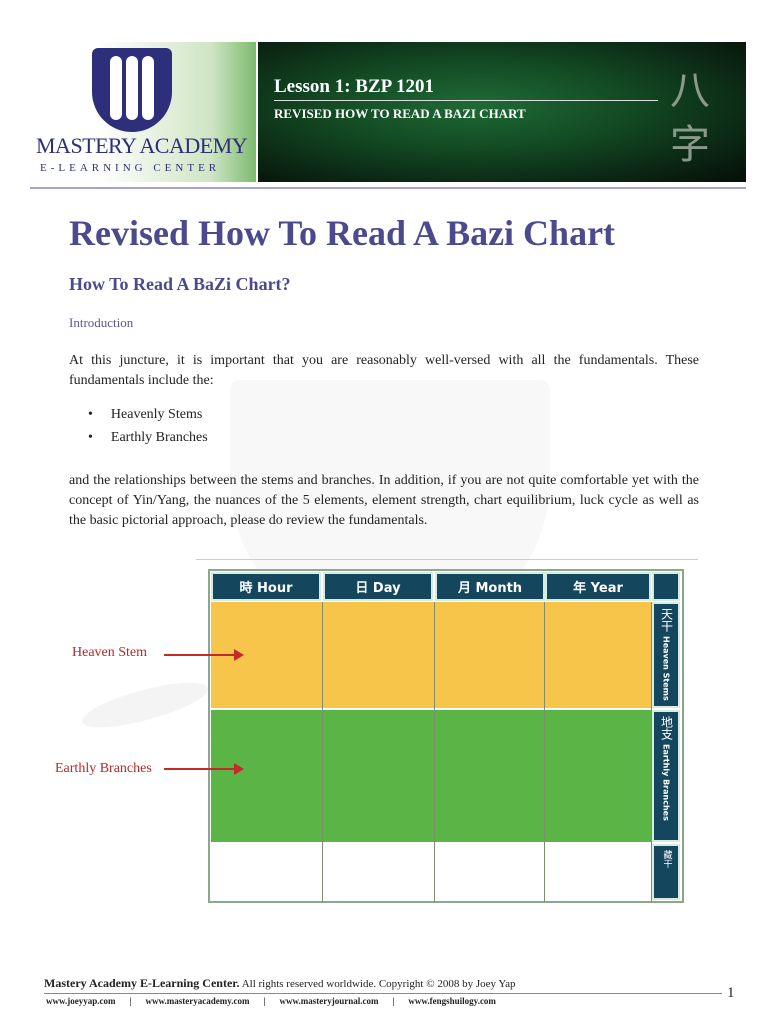  What do you see at coordinates (431, 776) in the screenshot?
I see `earthly-branch-row` at bounding box center [431, 776].